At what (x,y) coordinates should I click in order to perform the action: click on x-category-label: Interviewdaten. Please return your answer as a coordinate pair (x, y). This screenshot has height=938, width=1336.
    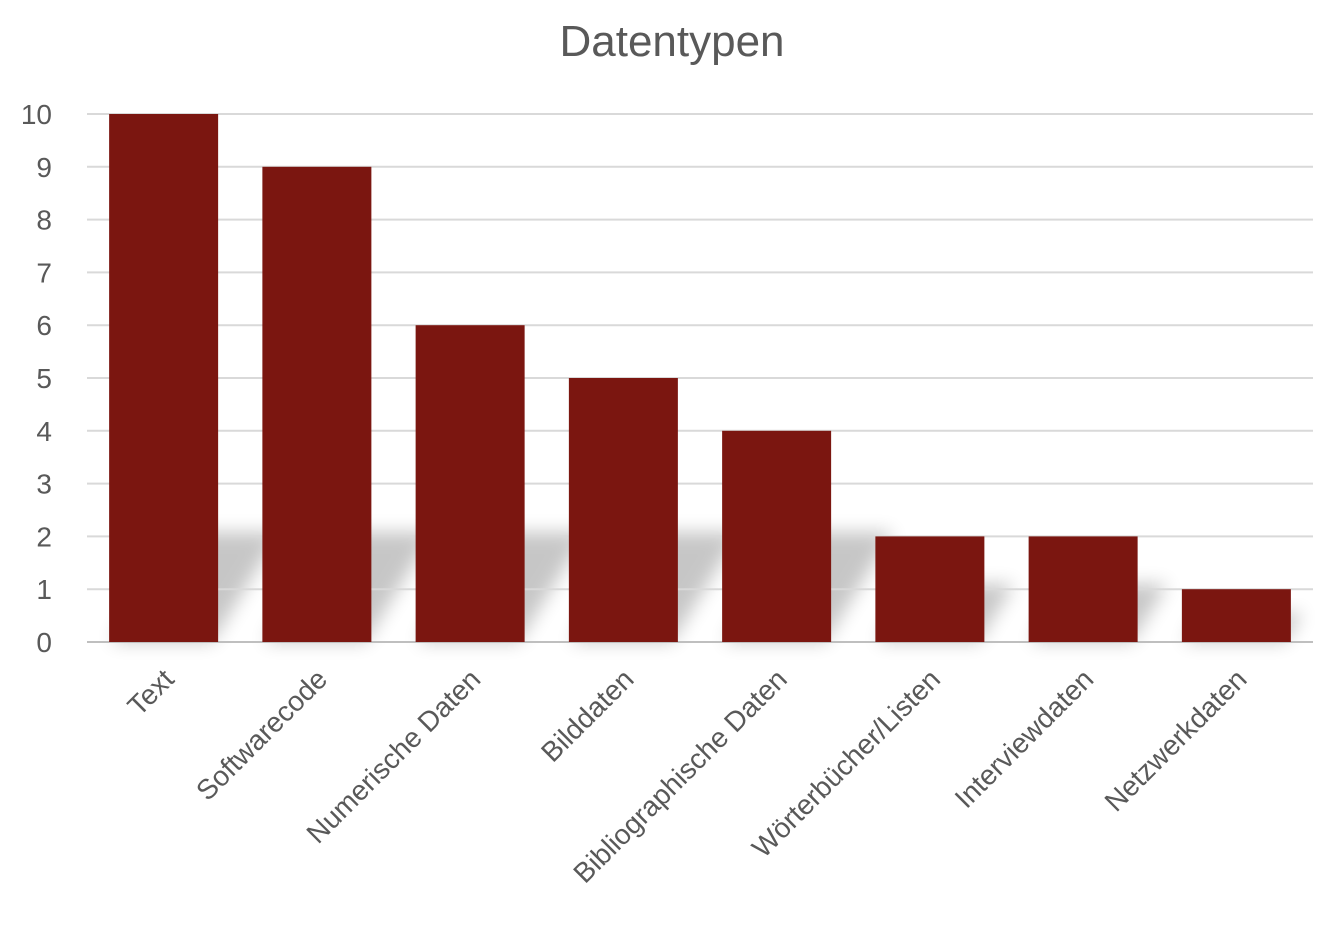
    Looking at the image, I should click on (1024, 738).